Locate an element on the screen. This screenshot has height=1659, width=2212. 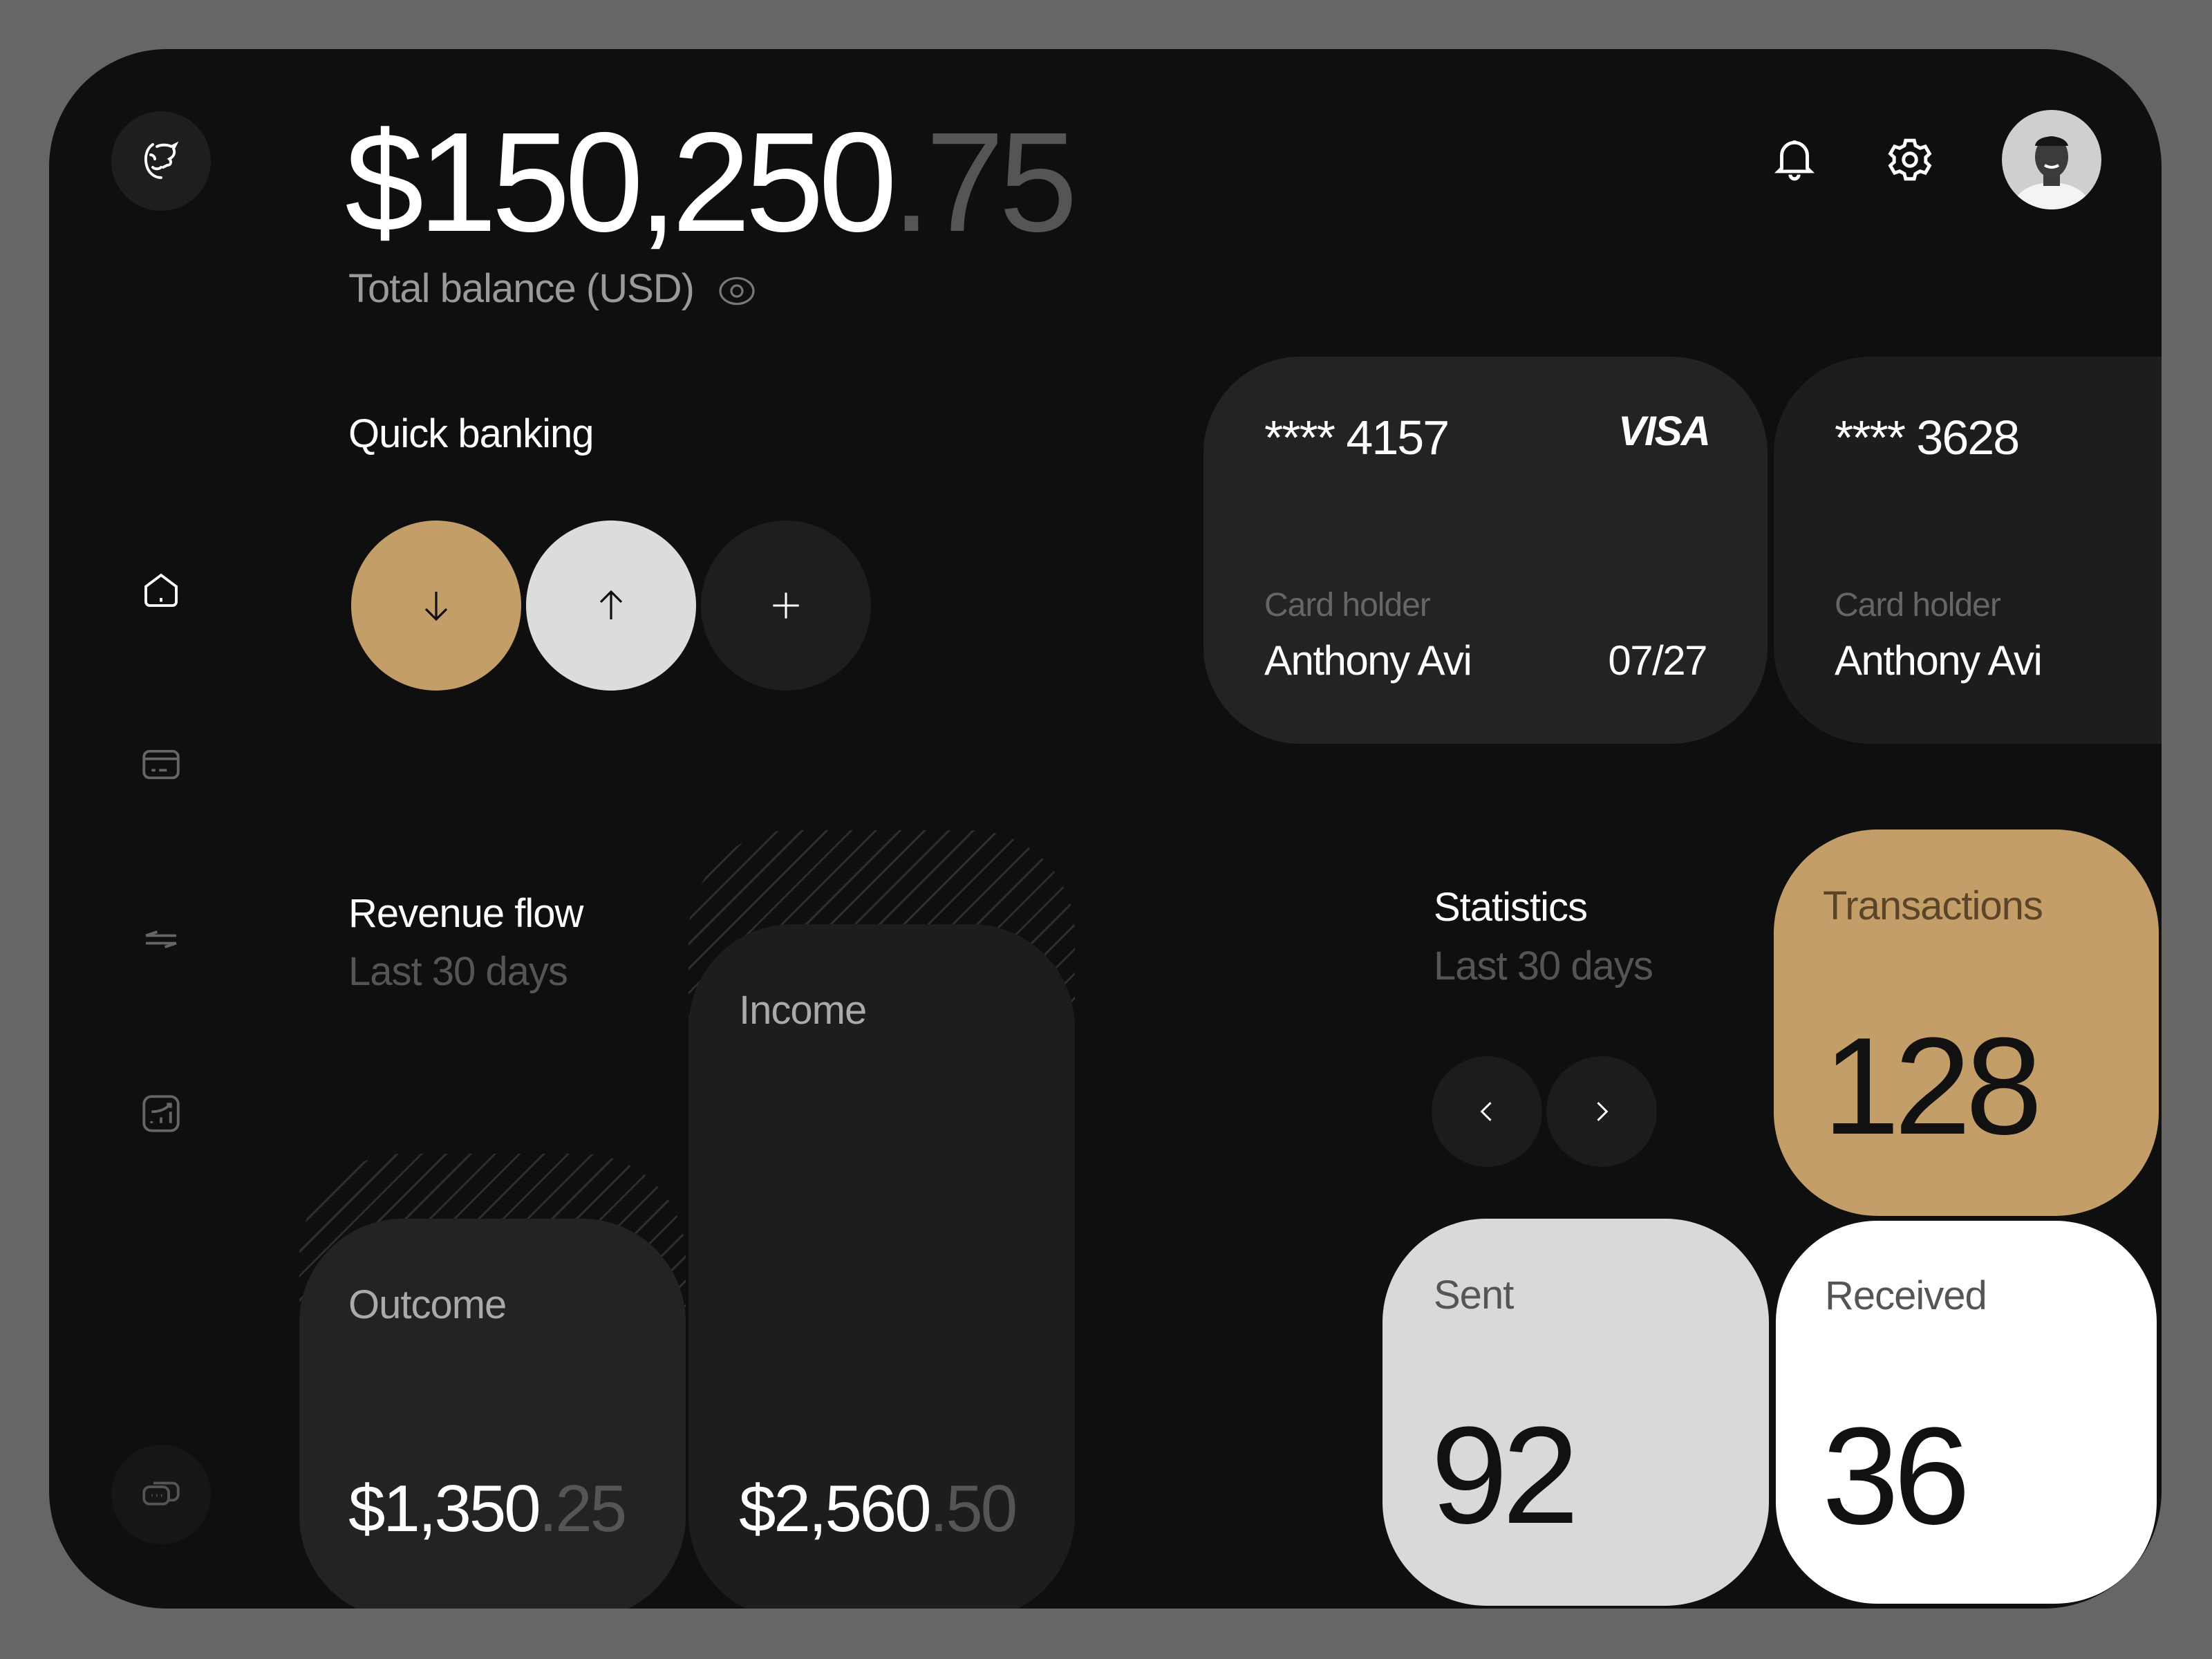
statistics-title: Statistics is located at coordinates (1511, 908).